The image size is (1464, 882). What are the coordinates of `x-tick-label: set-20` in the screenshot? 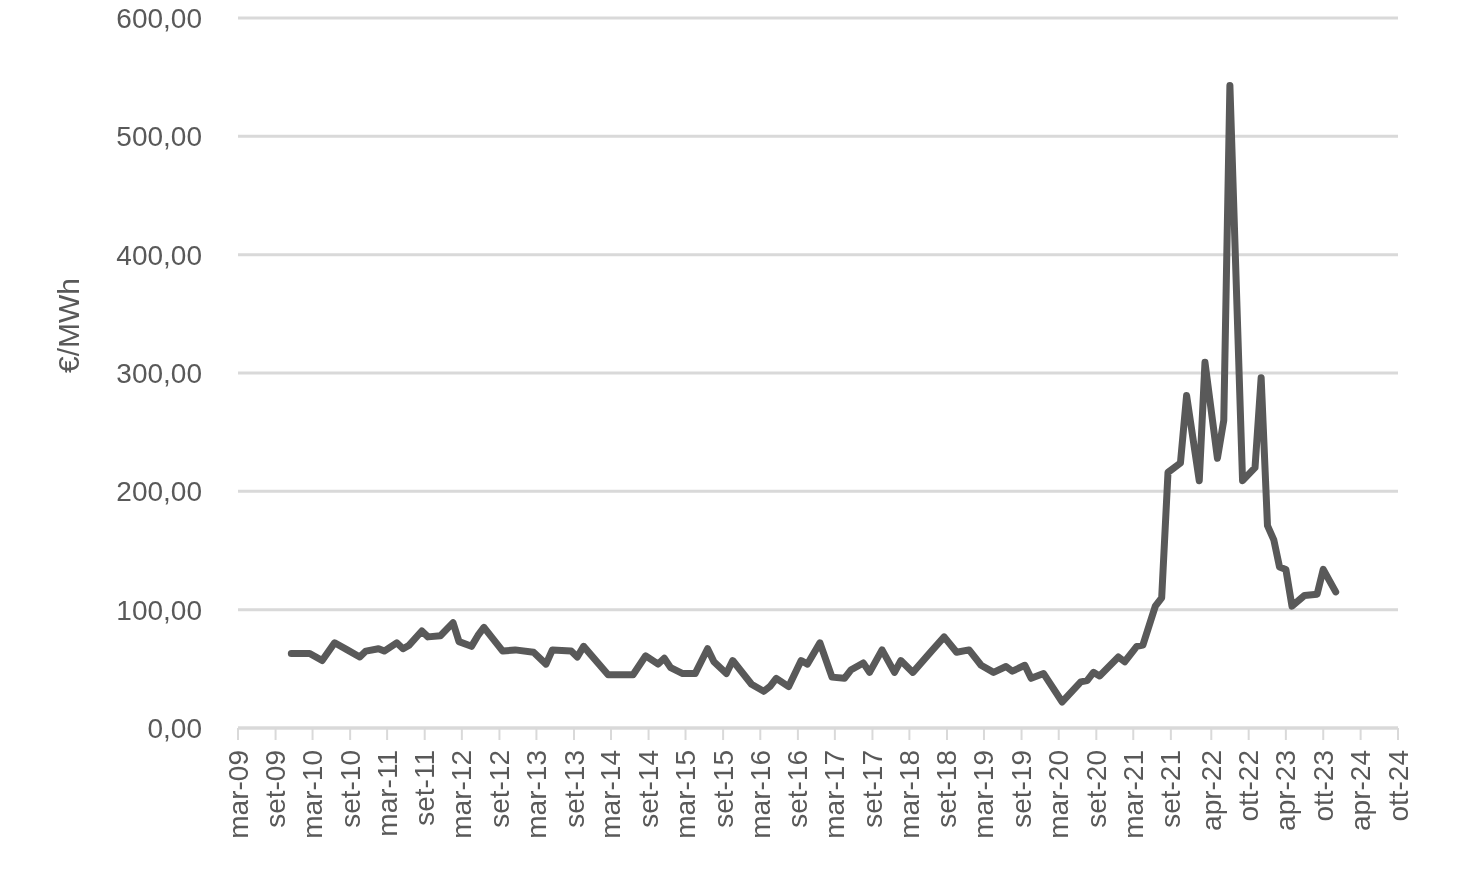 It's located at (1096, 789).